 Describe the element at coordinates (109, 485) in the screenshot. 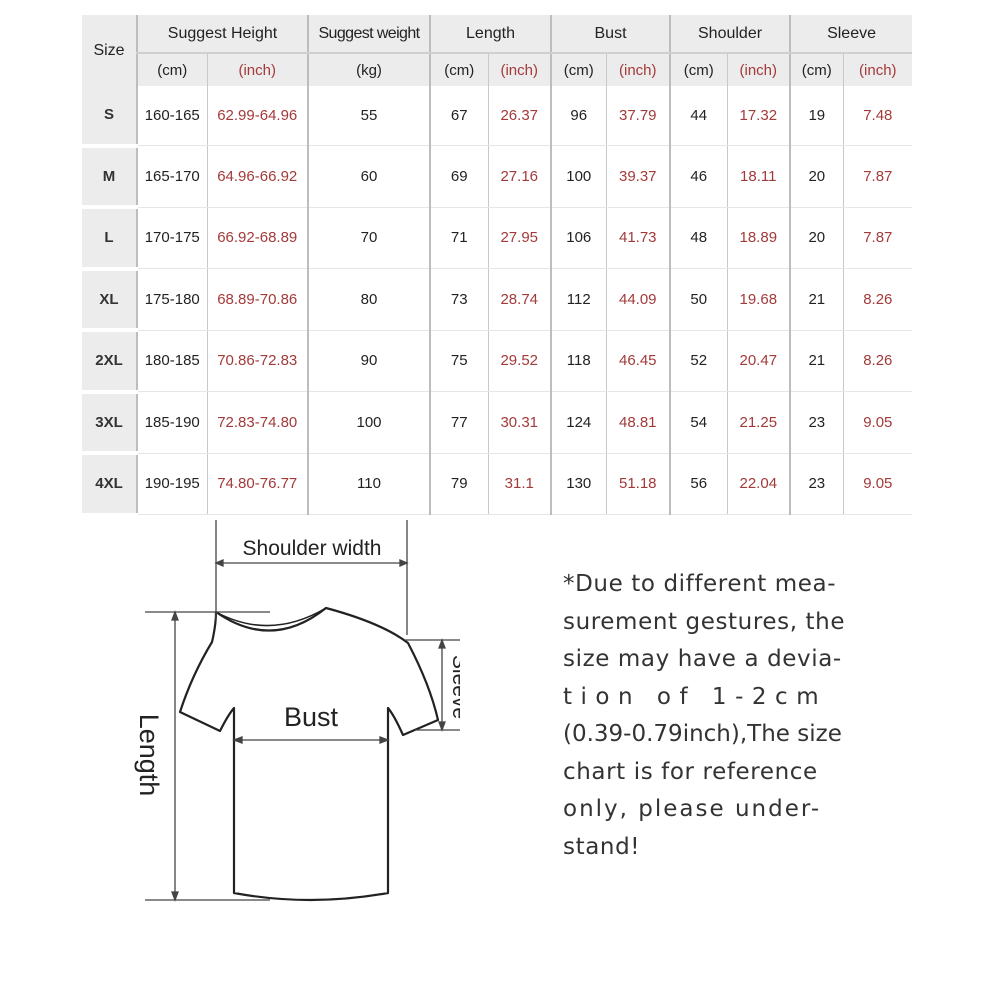

I see `cell-size: 4XL` at that location.